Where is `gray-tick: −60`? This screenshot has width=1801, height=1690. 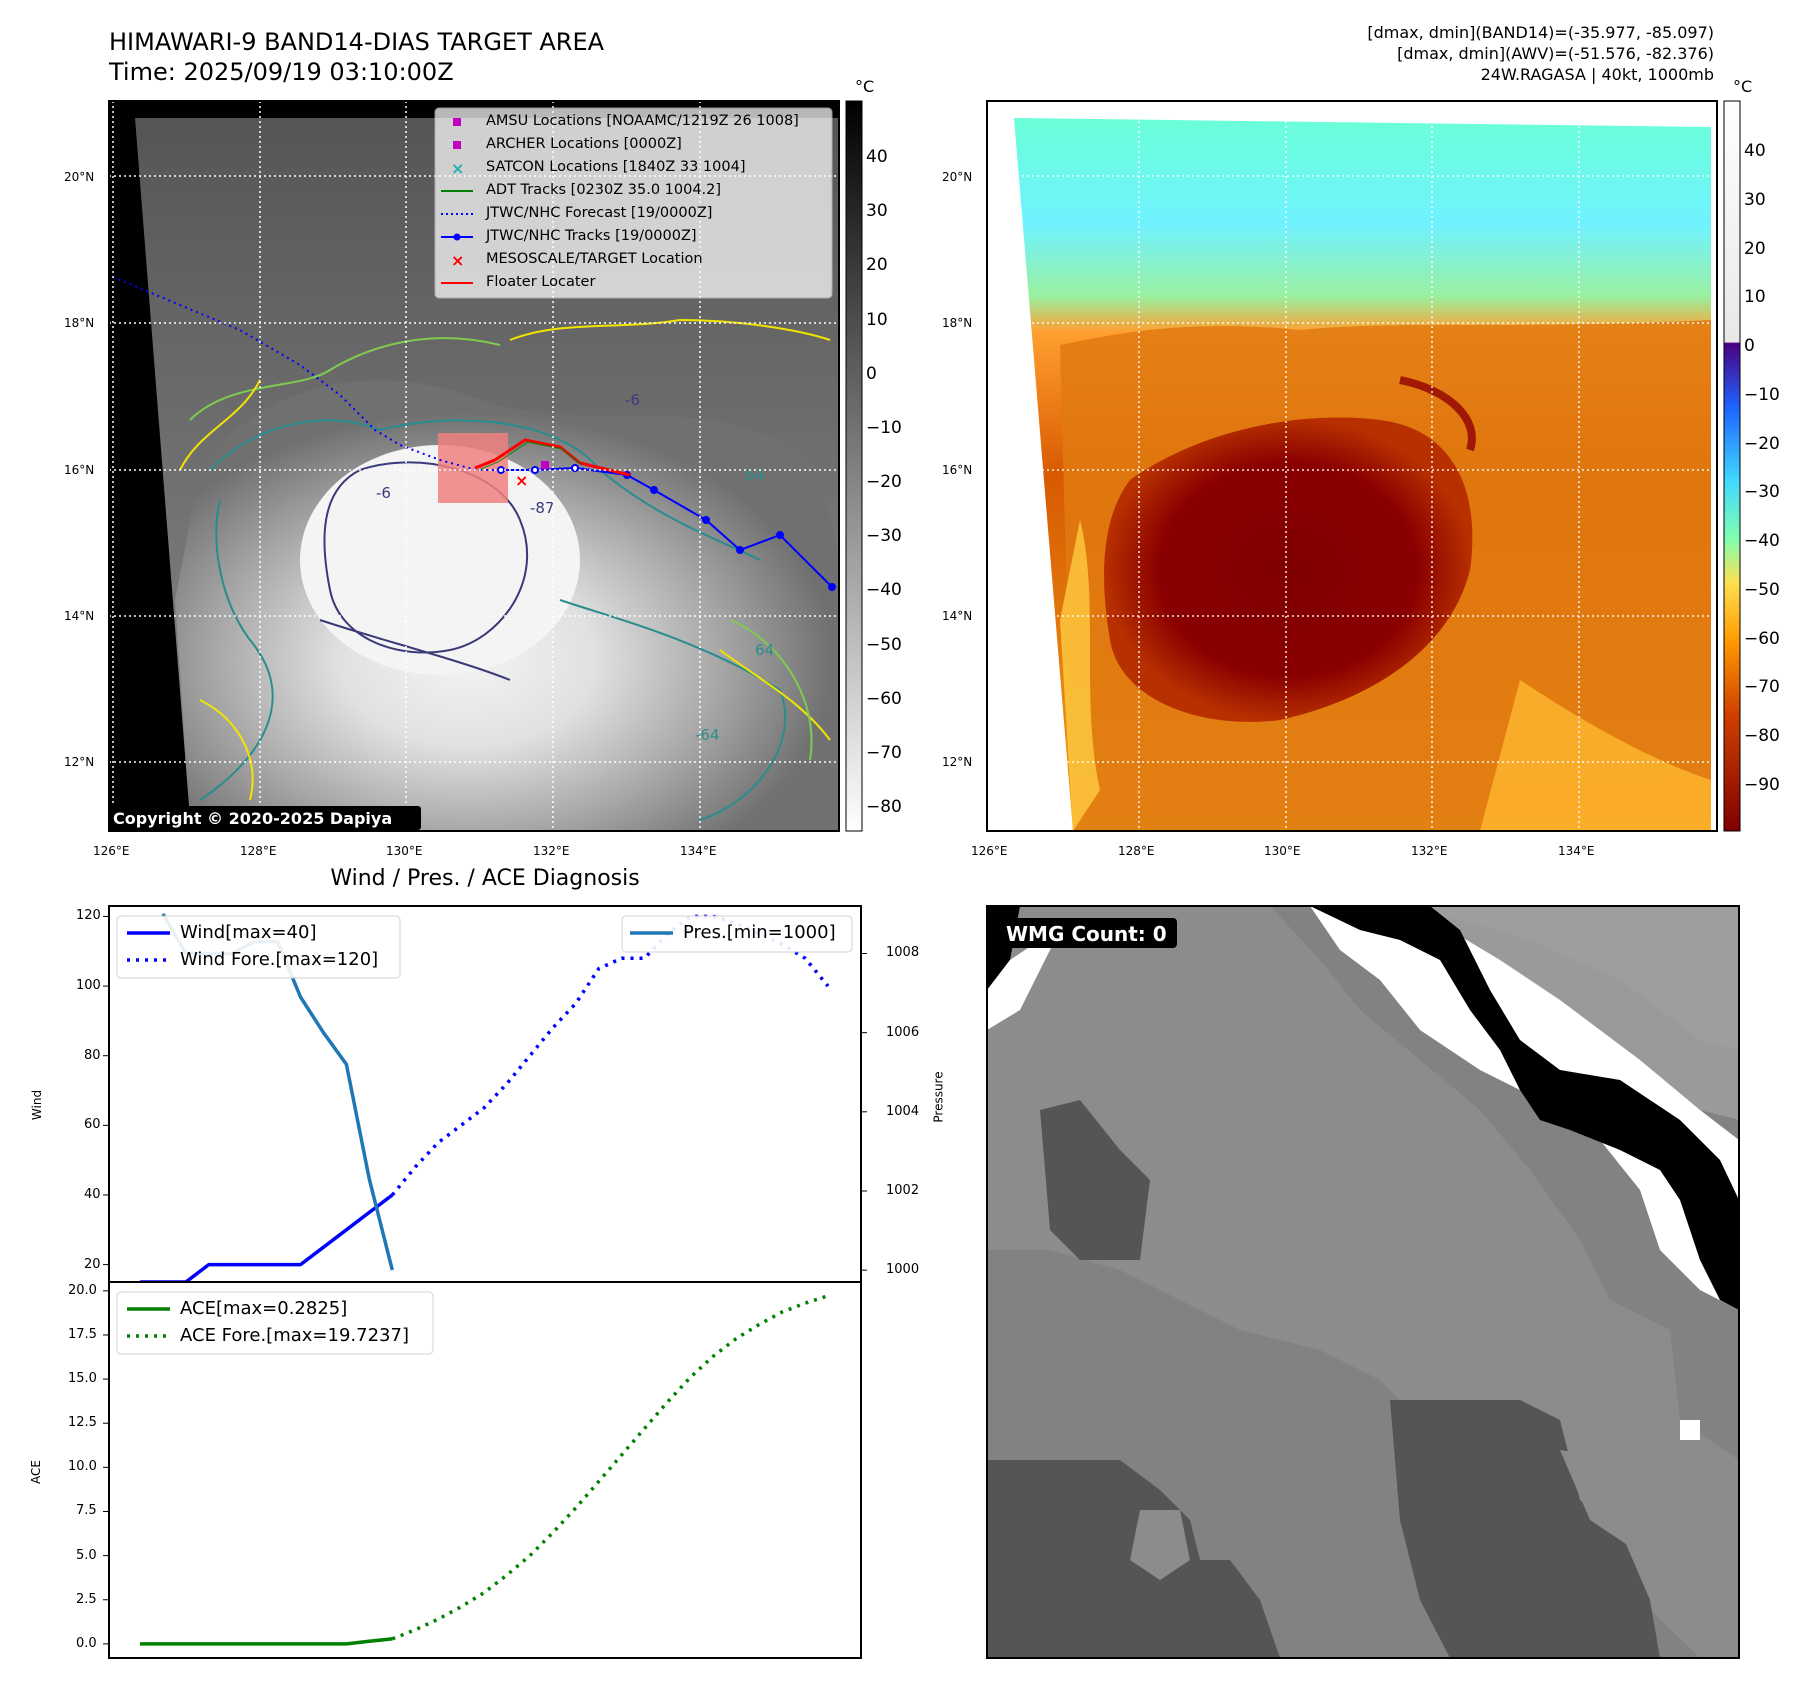
gray-tick: −60 is located at coordinates (884, 698).